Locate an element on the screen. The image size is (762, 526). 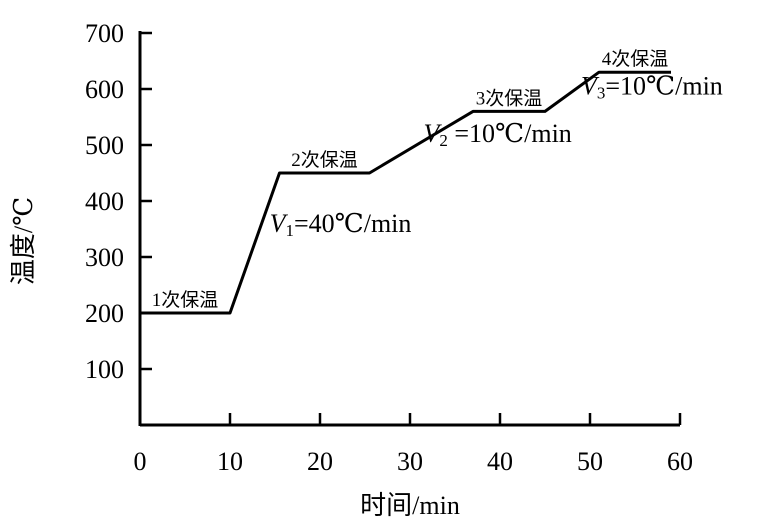
y-tick-label: 600 is located at coordinates (104, 89).